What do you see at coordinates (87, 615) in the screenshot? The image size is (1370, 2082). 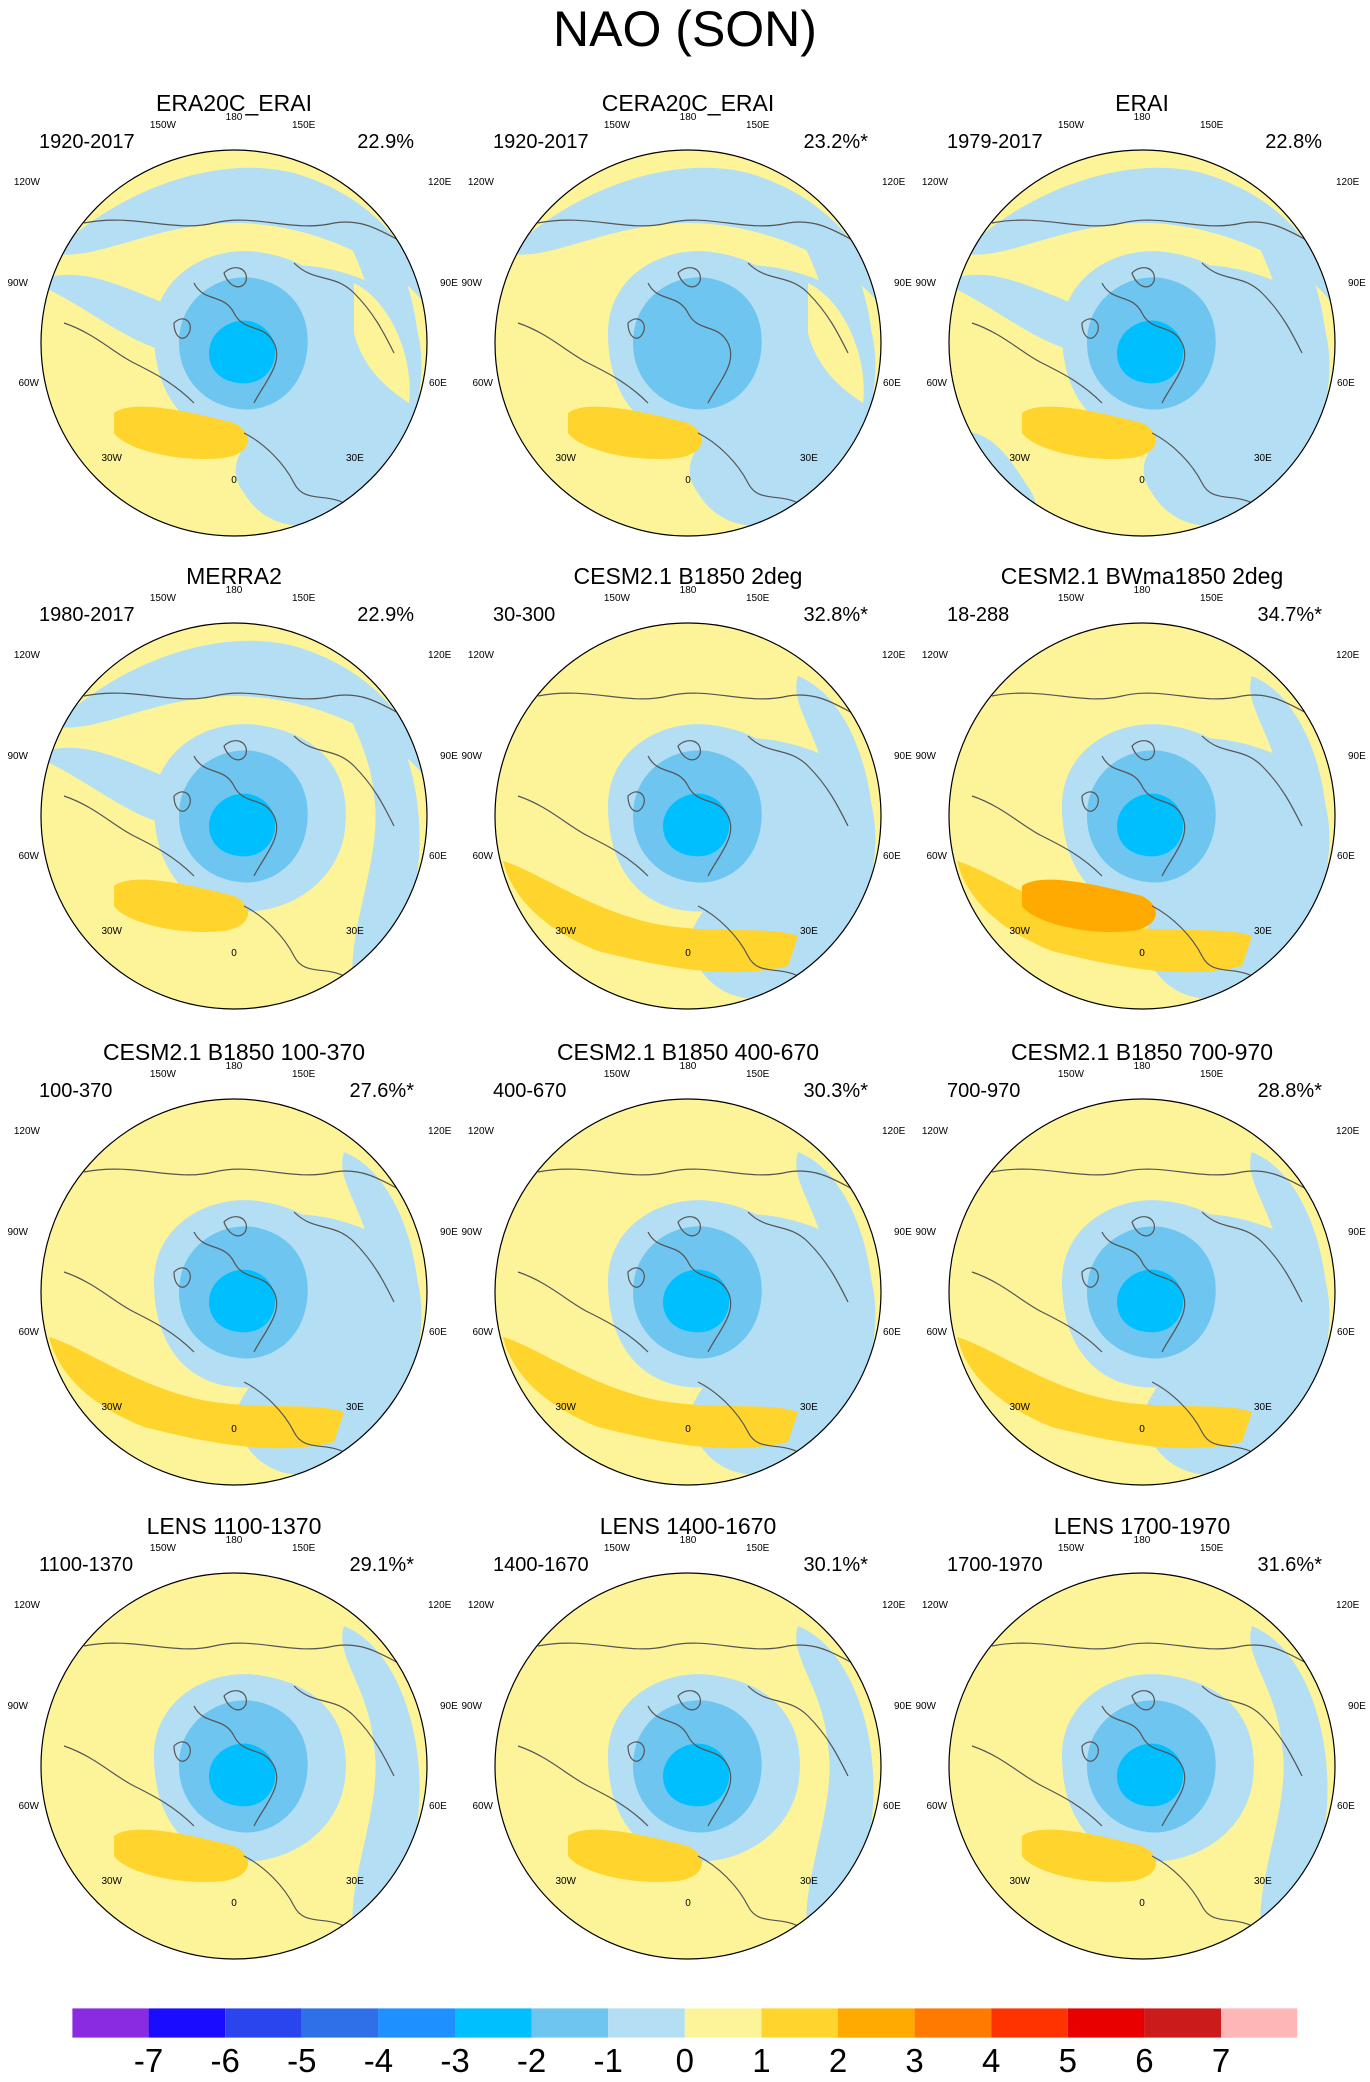 I see `panel-period: 1980-2017` at bounding box center [87, 615].